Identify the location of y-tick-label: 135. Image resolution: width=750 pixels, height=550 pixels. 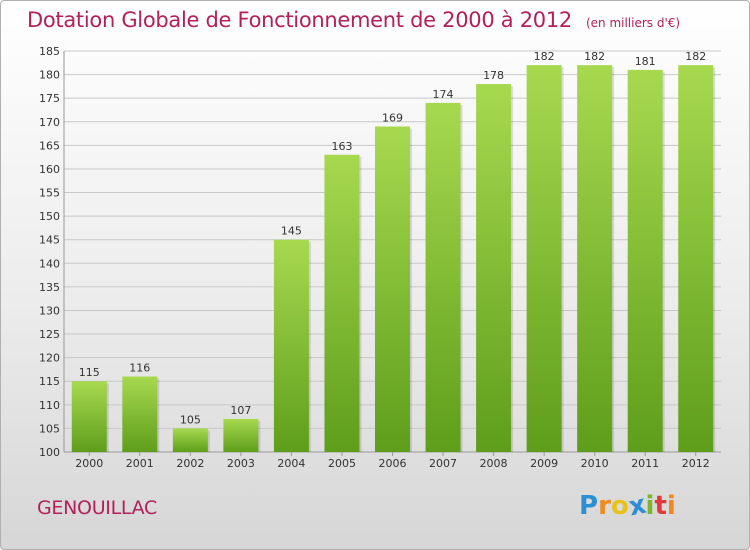
(49, 287).